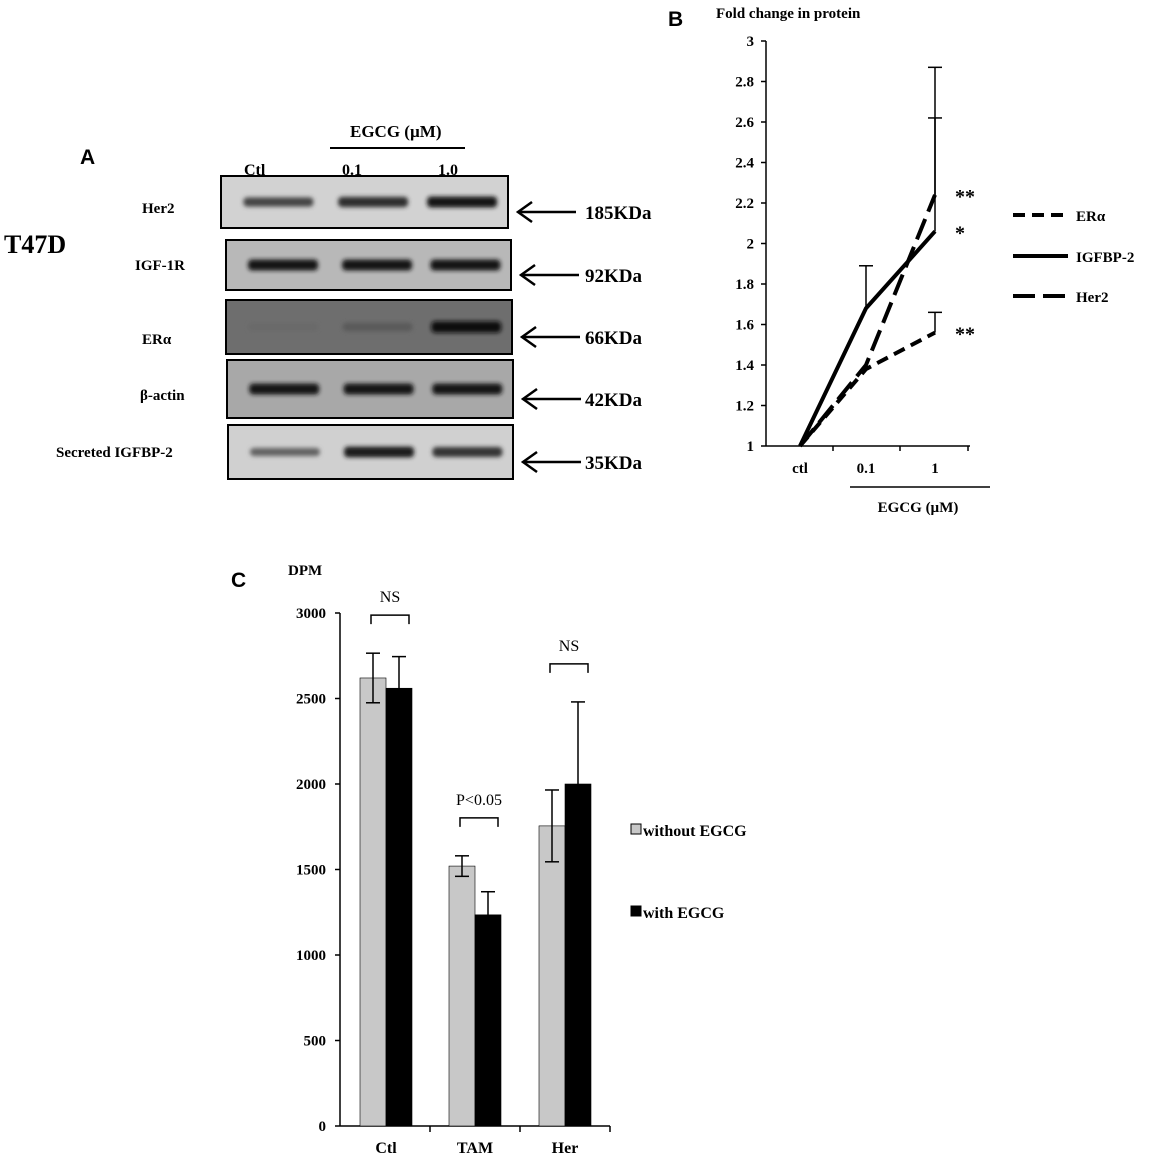  I want to click on legend-label: Her2, so click(1092, 298).